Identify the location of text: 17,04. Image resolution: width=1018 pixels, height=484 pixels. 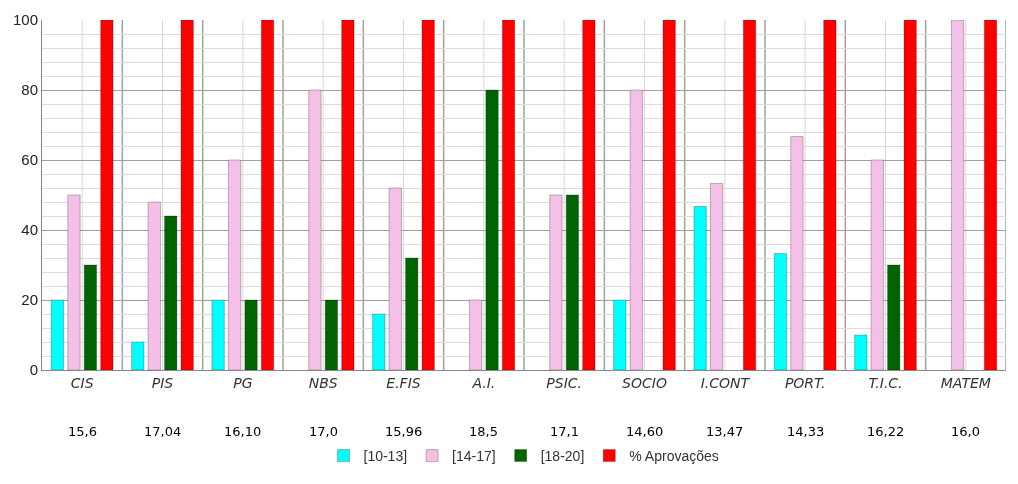
(163, 431).